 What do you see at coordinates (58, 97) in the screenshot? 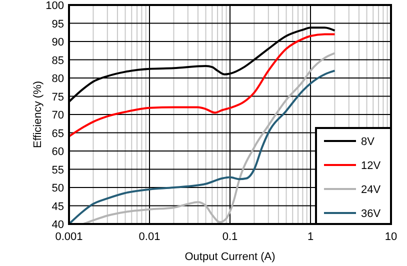
I see `y-tick-label: 75` at bounding box center [58, 97].